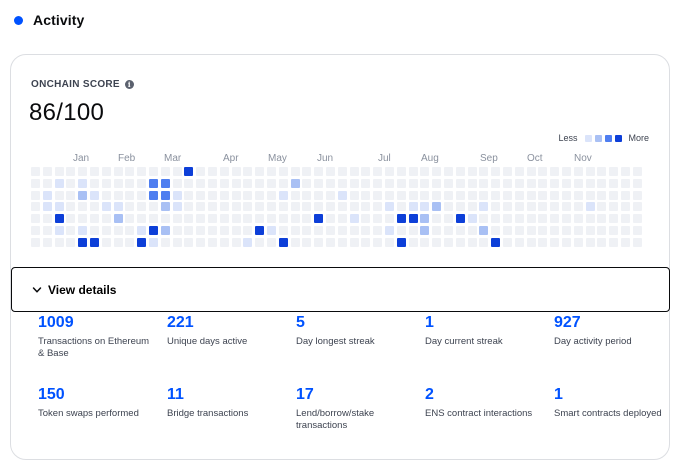 The image size is (679, 470). What do you see at coordinates (340, 289) in the screenshot?
I see `view-details-button: View details` at bounding box center [340, 289].